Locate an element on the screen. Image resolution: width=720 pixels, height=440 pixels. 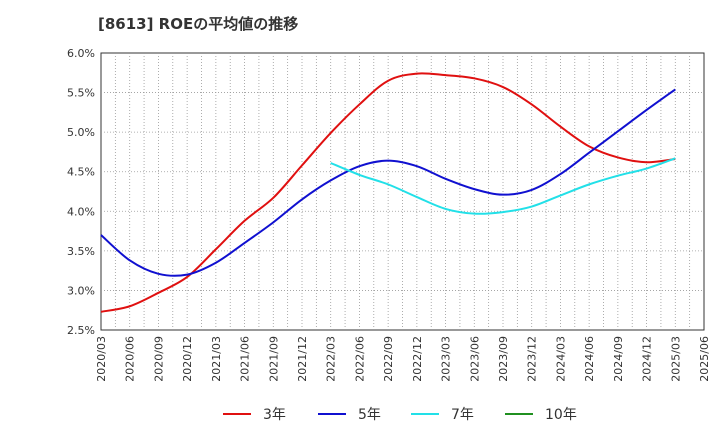
y-tick-label: 6.0% is located at coordinates (81, 53).